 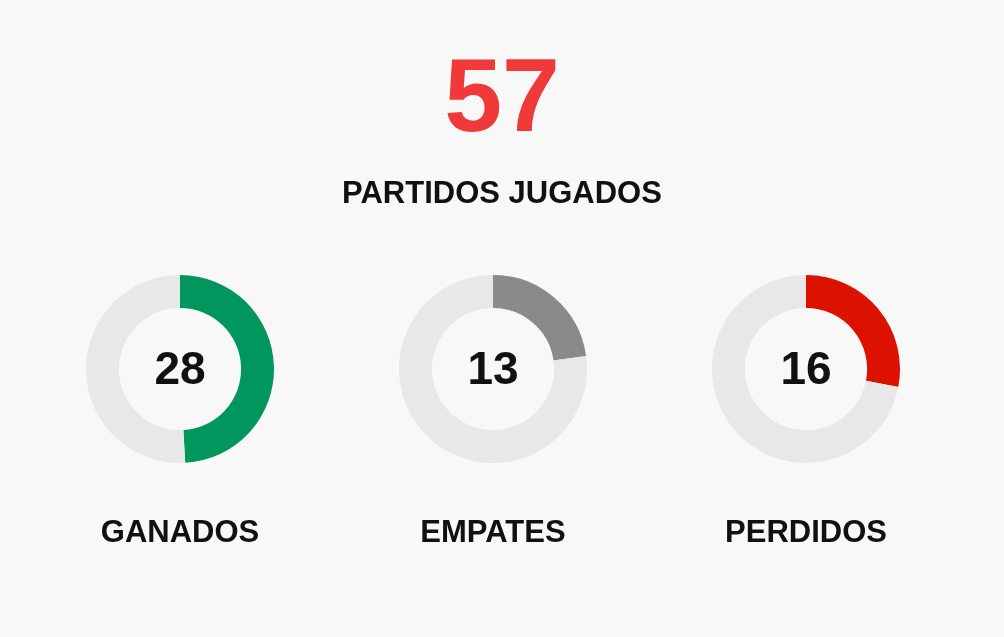 I want to click on data-label: 13, so click(x=493, y=367).